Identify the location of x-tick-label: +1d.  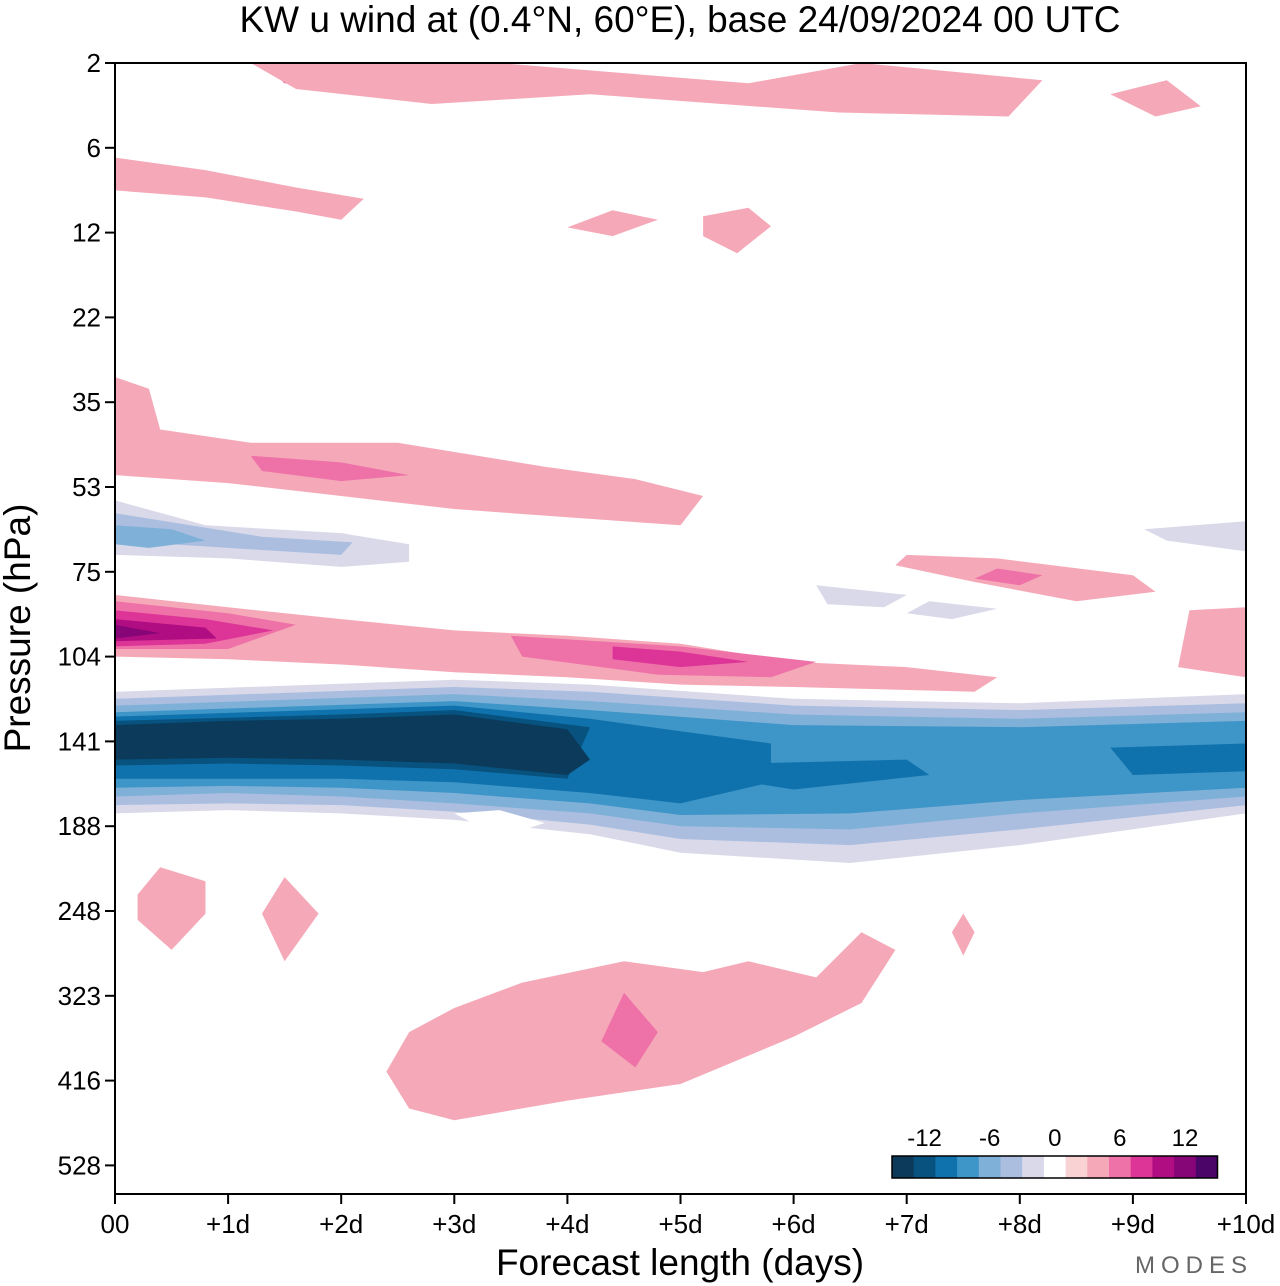
(228, 1224).